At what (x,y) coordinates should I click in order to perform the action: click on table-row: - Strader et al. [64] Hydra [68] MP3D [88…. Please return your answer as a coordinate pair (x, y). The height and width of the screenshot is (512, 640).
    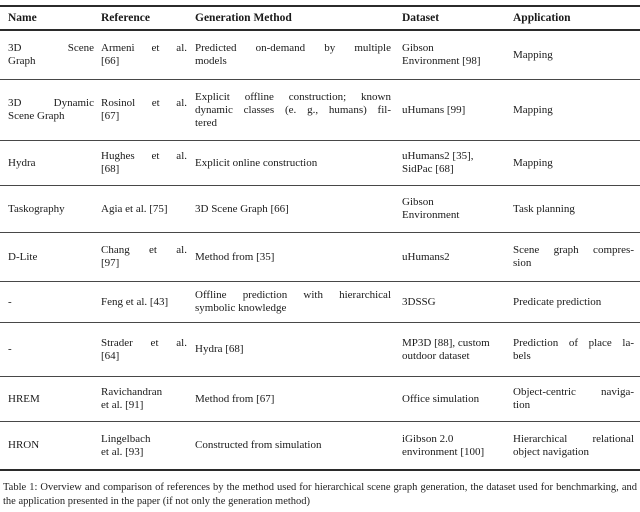
    Looking at the image, I should click on (320, 350).